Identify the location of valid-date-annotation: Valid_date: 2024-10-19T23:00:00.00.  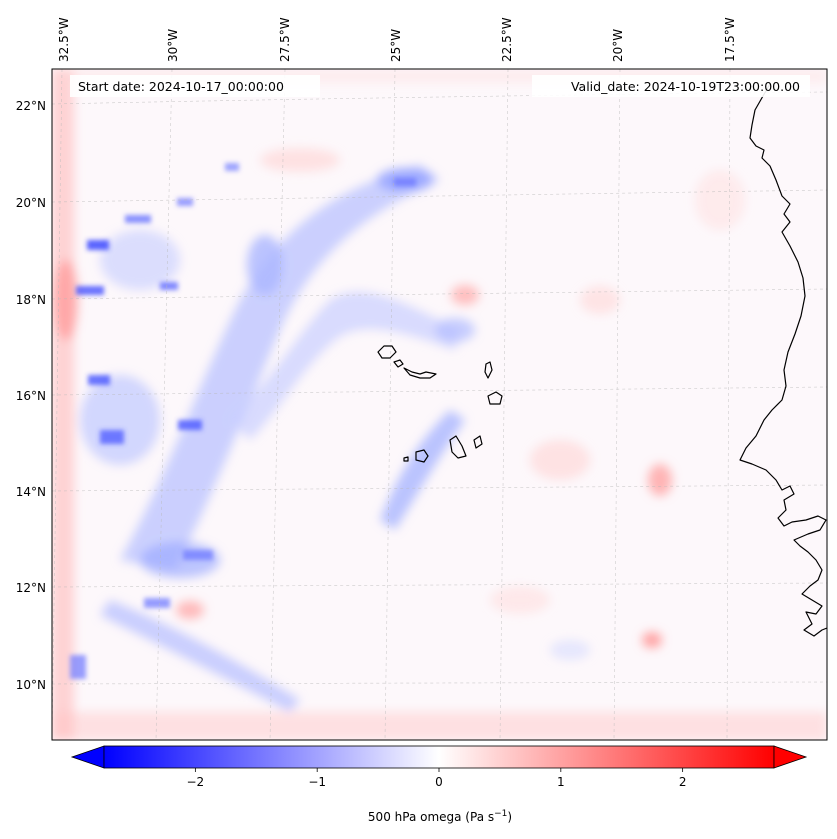
(671, 86).